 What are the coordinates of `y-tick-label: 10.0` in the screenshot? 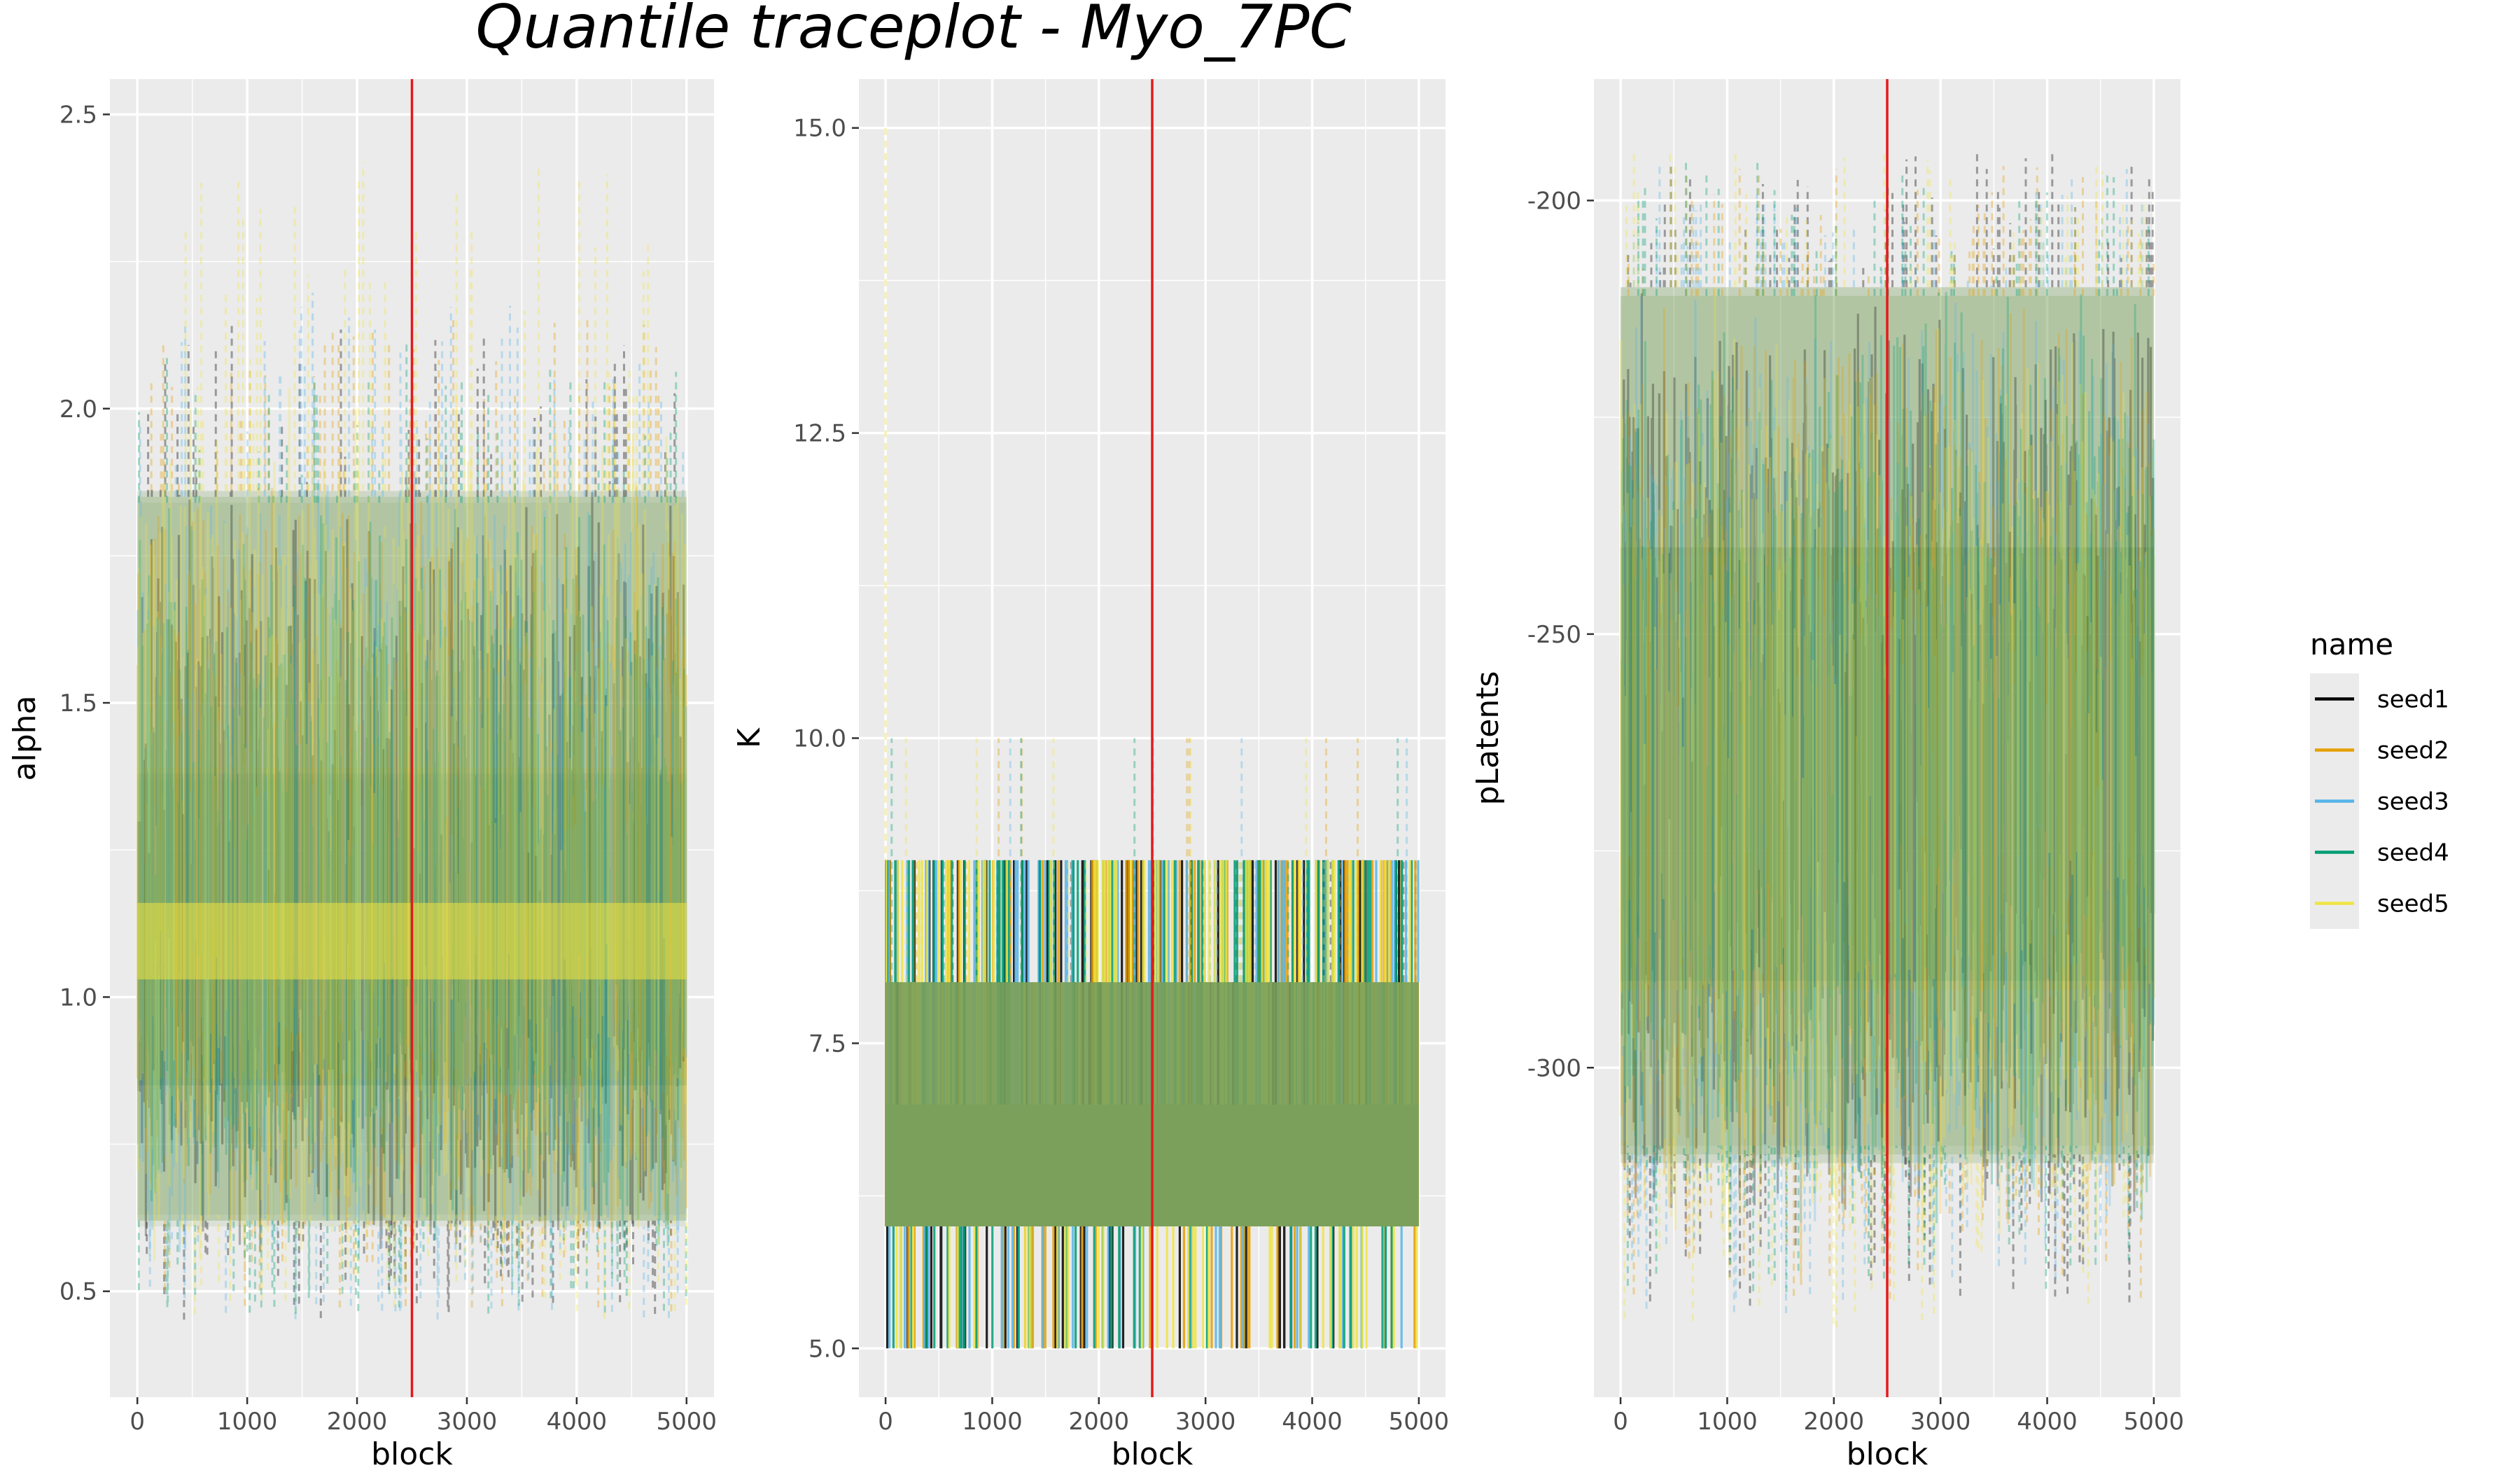 It's located at (819, 739).